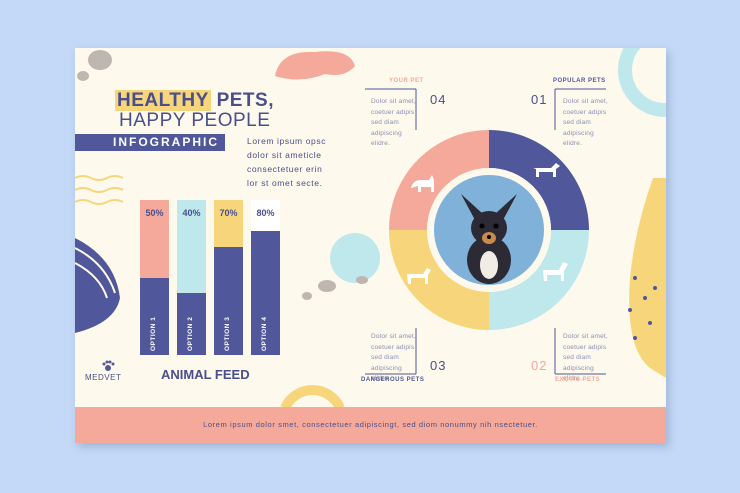 Image resolution: width=740 pixels, height=493 pixels. What do you see at coordinates (228, 213) in the screenshot?
I see `bar-value-label: 70%` at bounding box center [228, 213].